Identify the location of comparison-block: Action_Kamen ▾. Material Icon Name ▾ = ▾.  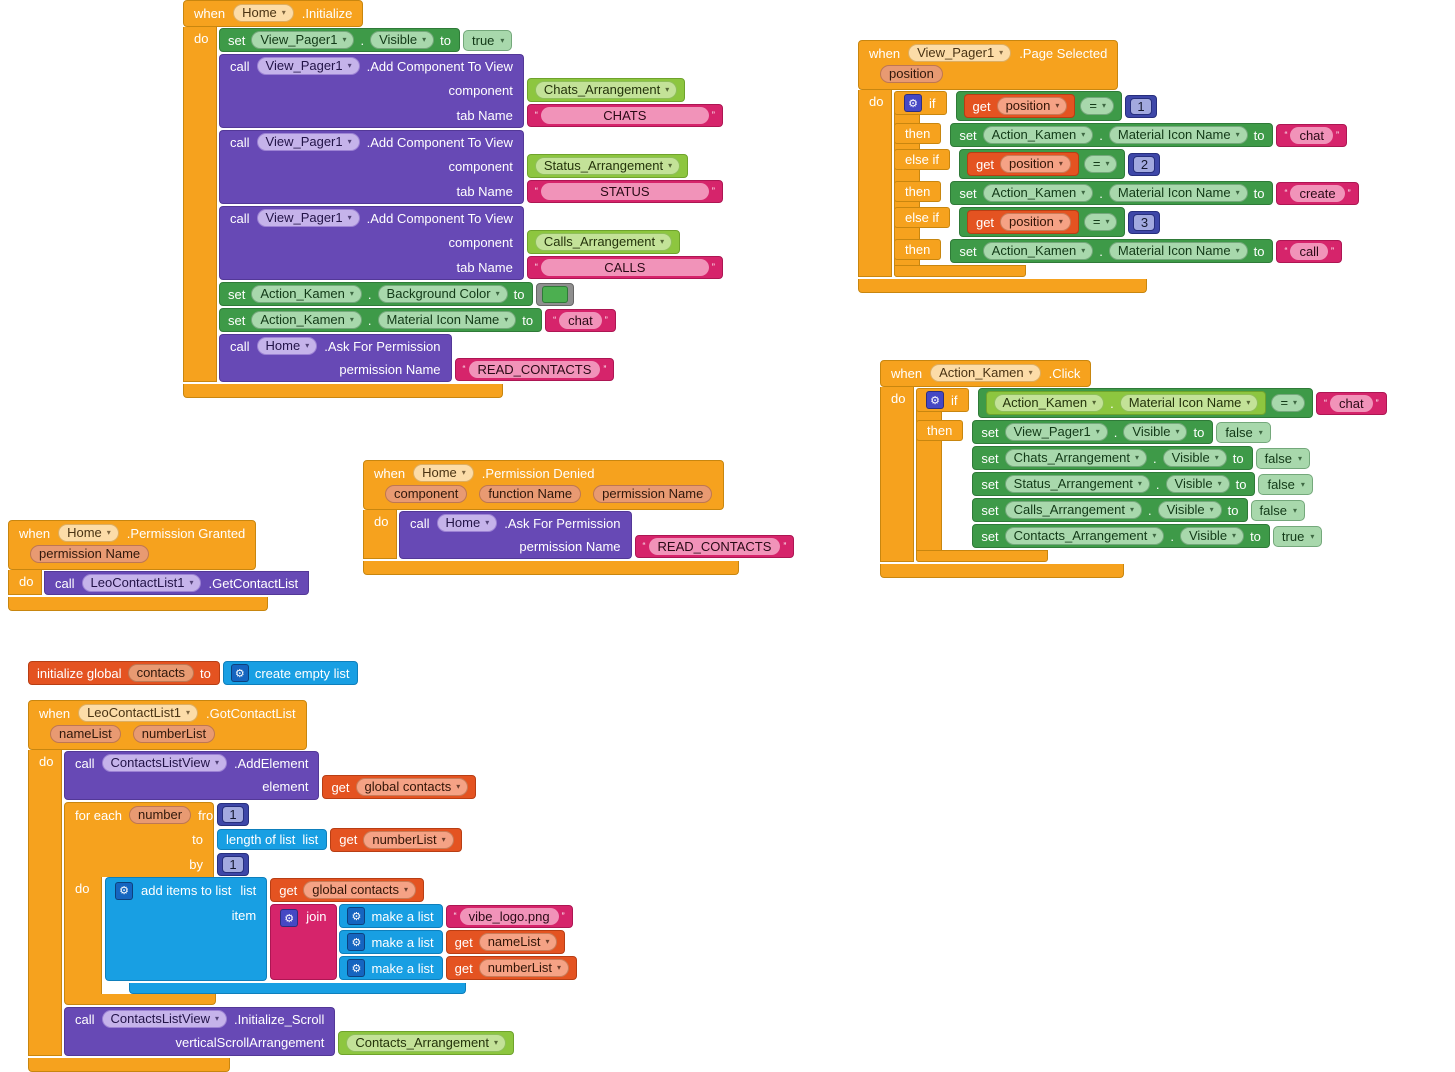
(1145, 403).